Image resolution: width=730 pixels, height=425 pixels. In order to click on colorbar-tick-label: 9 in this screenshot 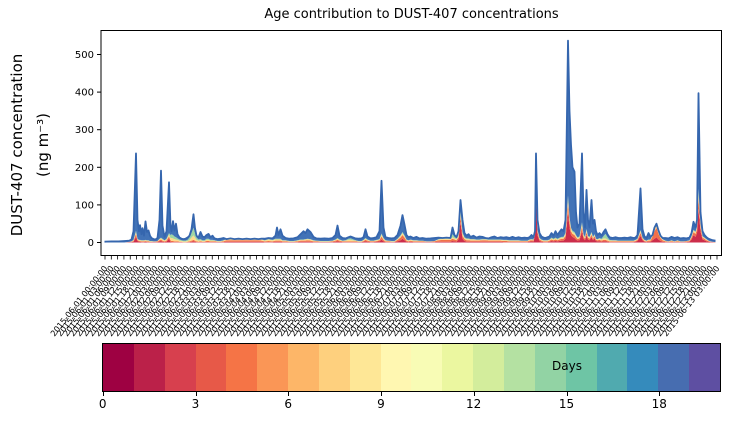, I will do `click(381, 404)`.